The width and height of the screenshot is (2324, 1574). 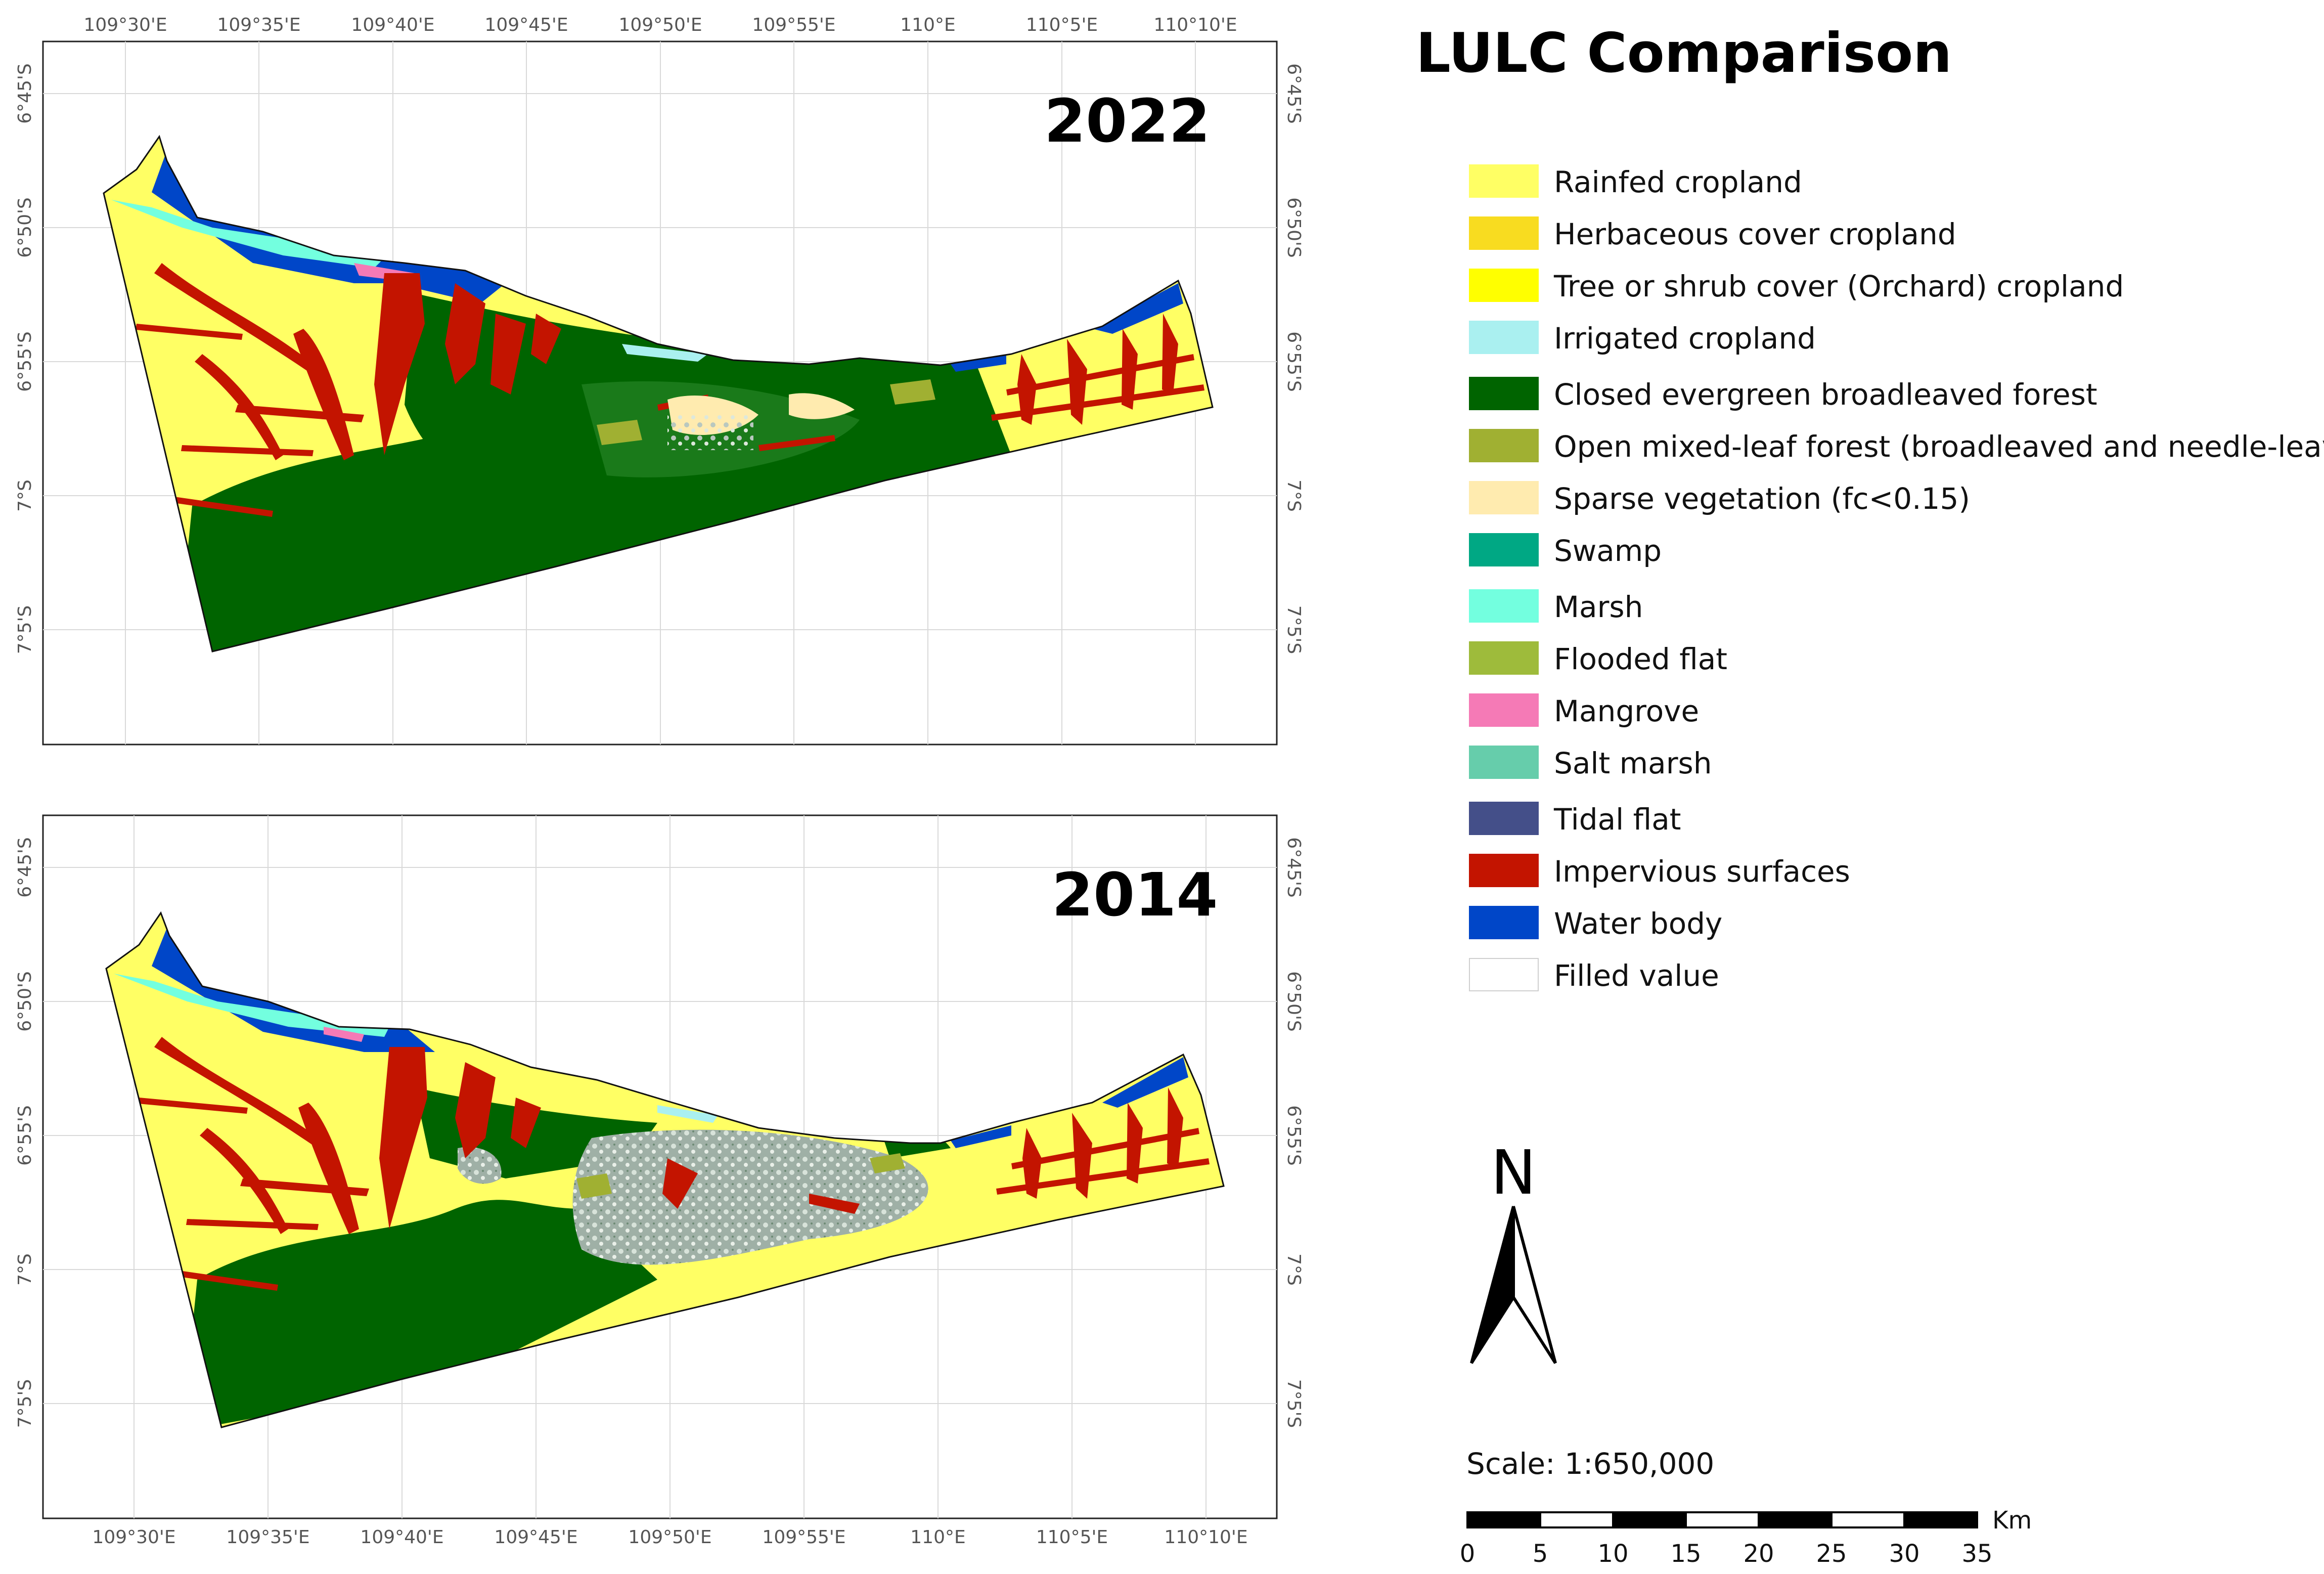 I want to click on lon-label-bottom: 109°30'E, so click(x=134, y=1537).